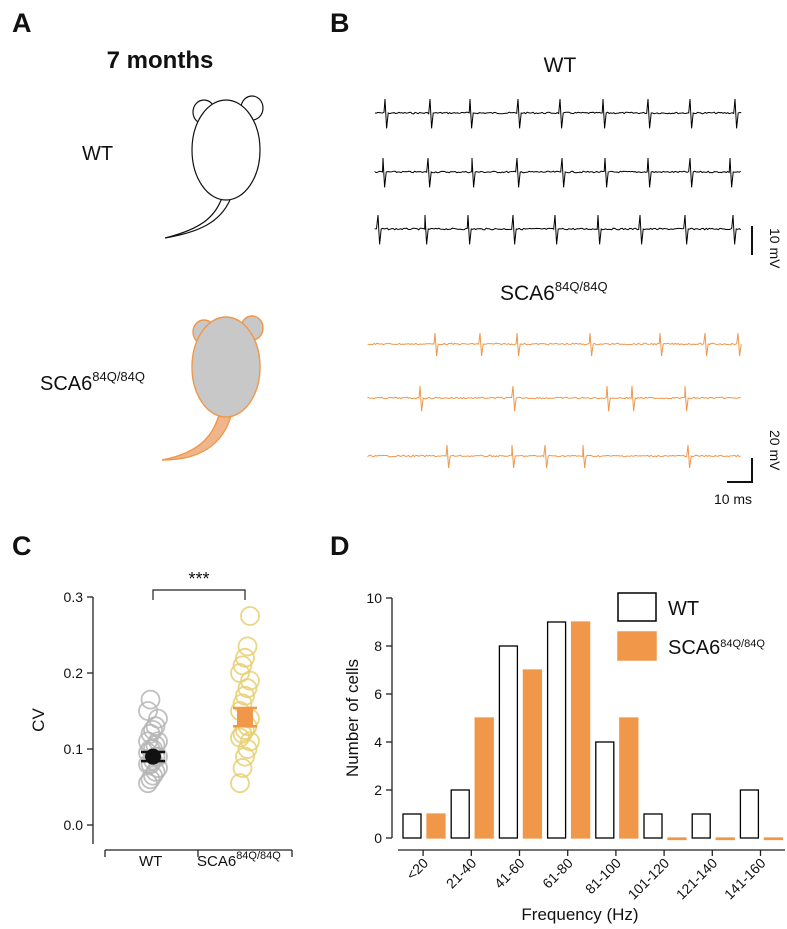 This screenshot has width=787, height=929. Describe the element at coordinates (775, 248) in the screenshot. I see `scale-label: 10 mV` at that location.